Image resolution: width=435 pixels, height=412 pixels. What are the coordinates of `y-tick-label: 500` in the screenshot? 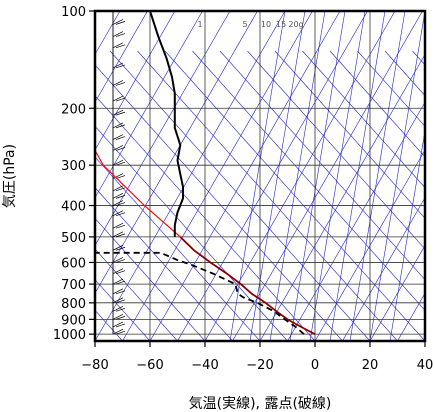 It's located at (73, 238).